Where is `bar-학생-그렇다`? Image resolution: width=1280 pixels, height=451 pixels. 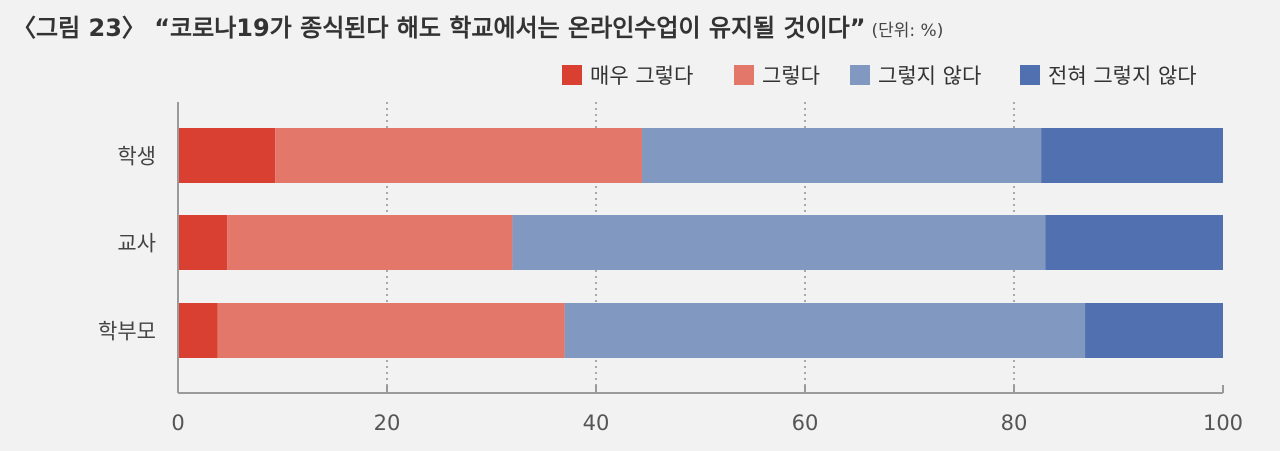
bar-학생-그렇다 is located at coordinates (458, 155).